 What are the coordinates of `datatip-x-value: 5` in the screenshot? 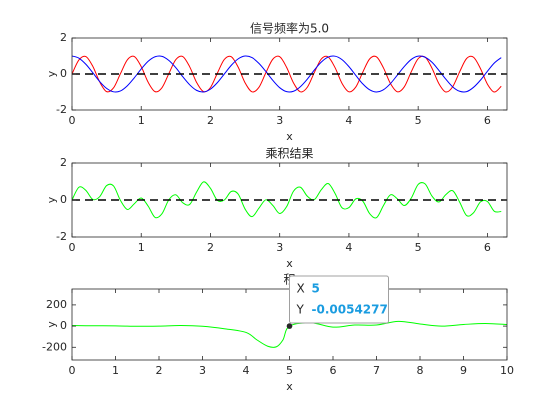 It's located at (316, 289).